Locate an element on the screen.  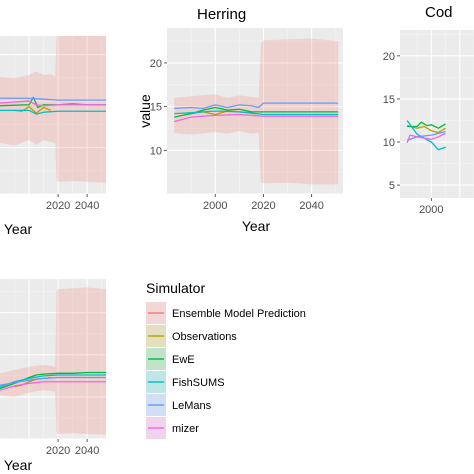
legend-entry-fishsums: FishSUMS is located at coordinates (185, 382).